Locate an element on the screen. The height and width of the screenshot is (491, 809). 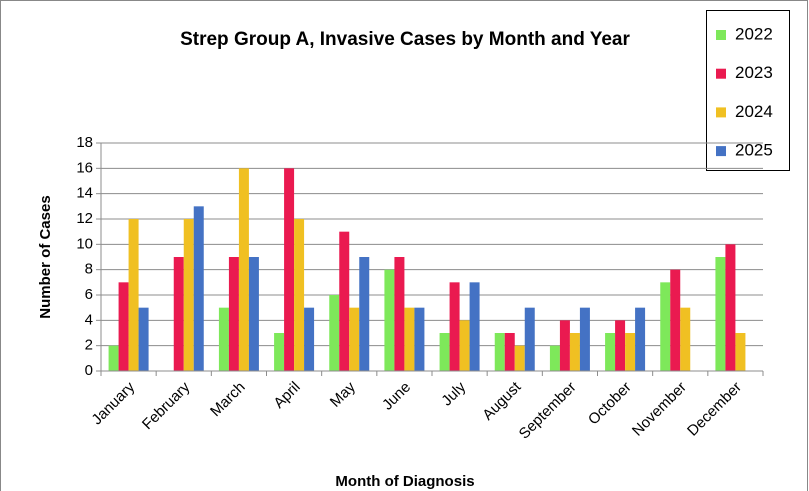
y-tick-label: 16 is located at coordinates (84, 167).